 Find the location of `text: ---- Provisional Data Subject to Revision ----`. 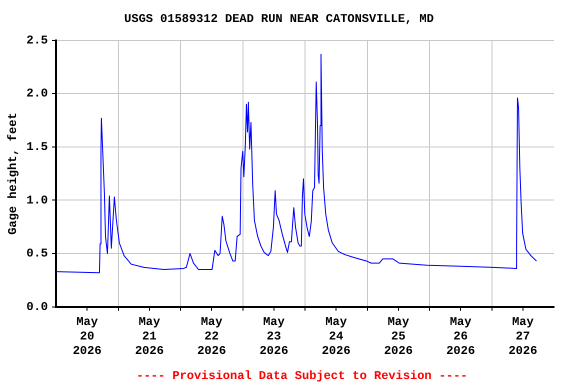

text: ---- Provisional Data Subject to Revision ---- is located at coordinates (302, 376).